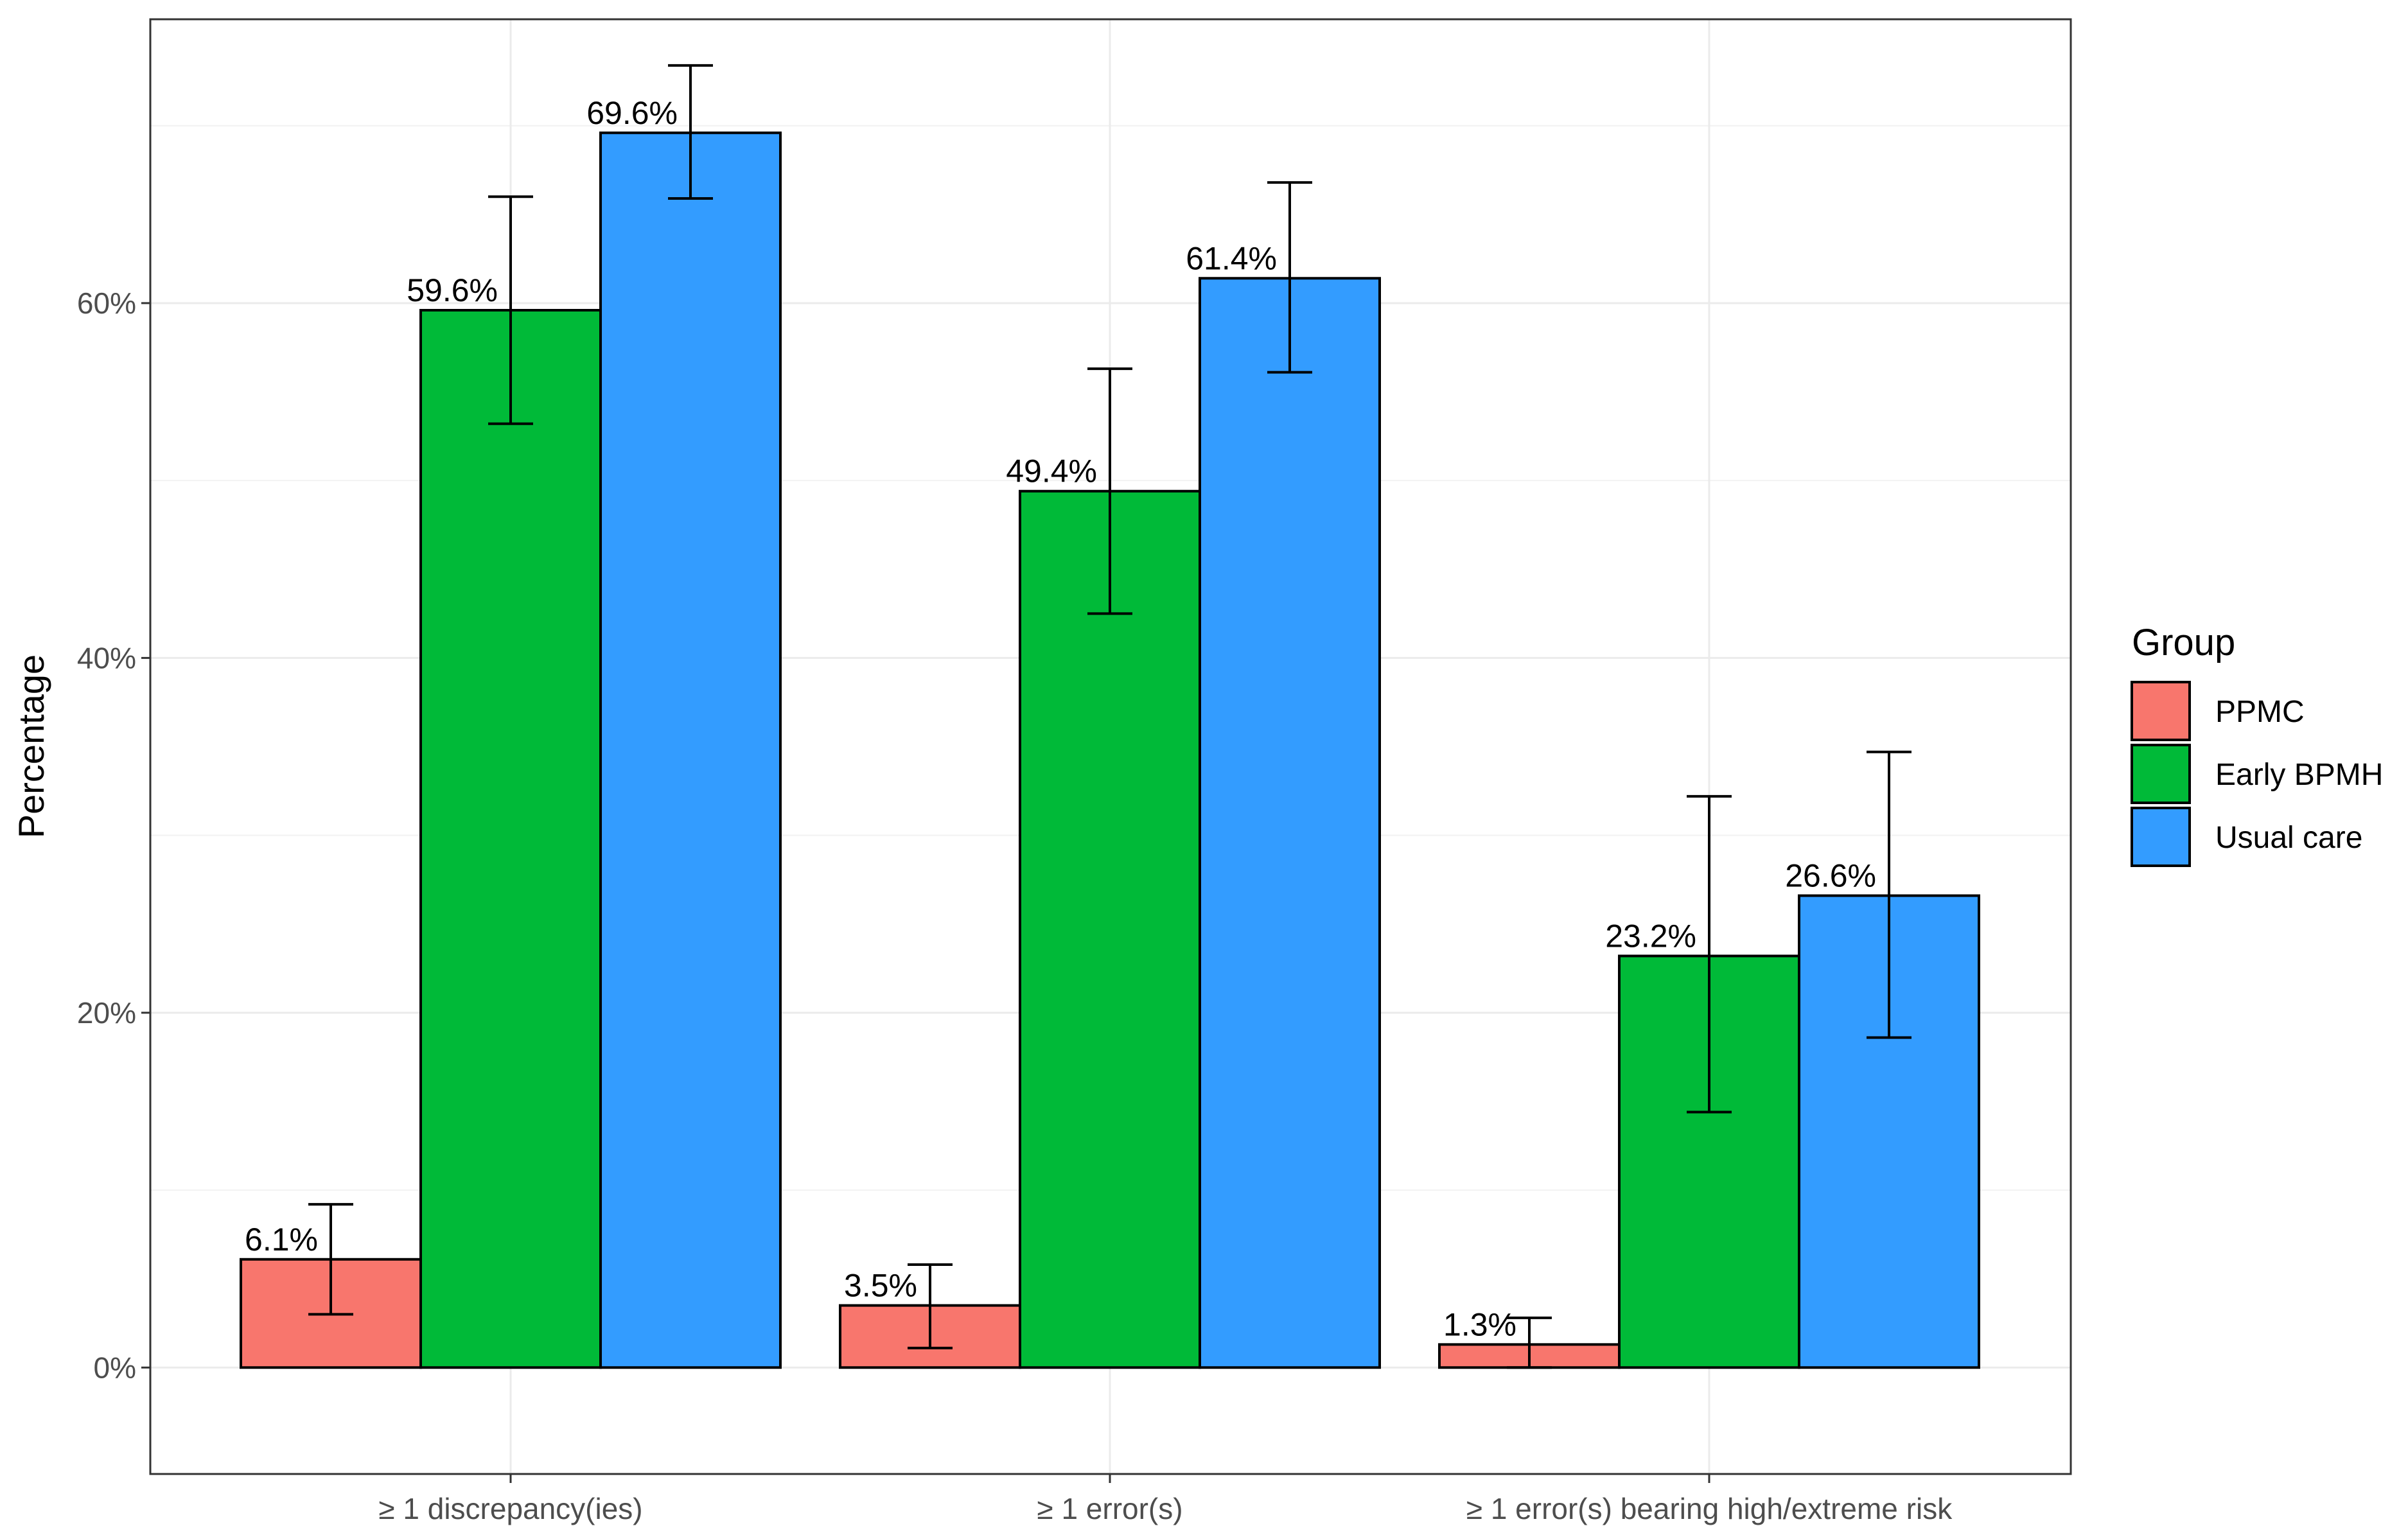  What do you see at coordinates (880, 1286) in the screenshot?
I see `bar-value-label: 3.5%` at bounding box center [880, 1286].